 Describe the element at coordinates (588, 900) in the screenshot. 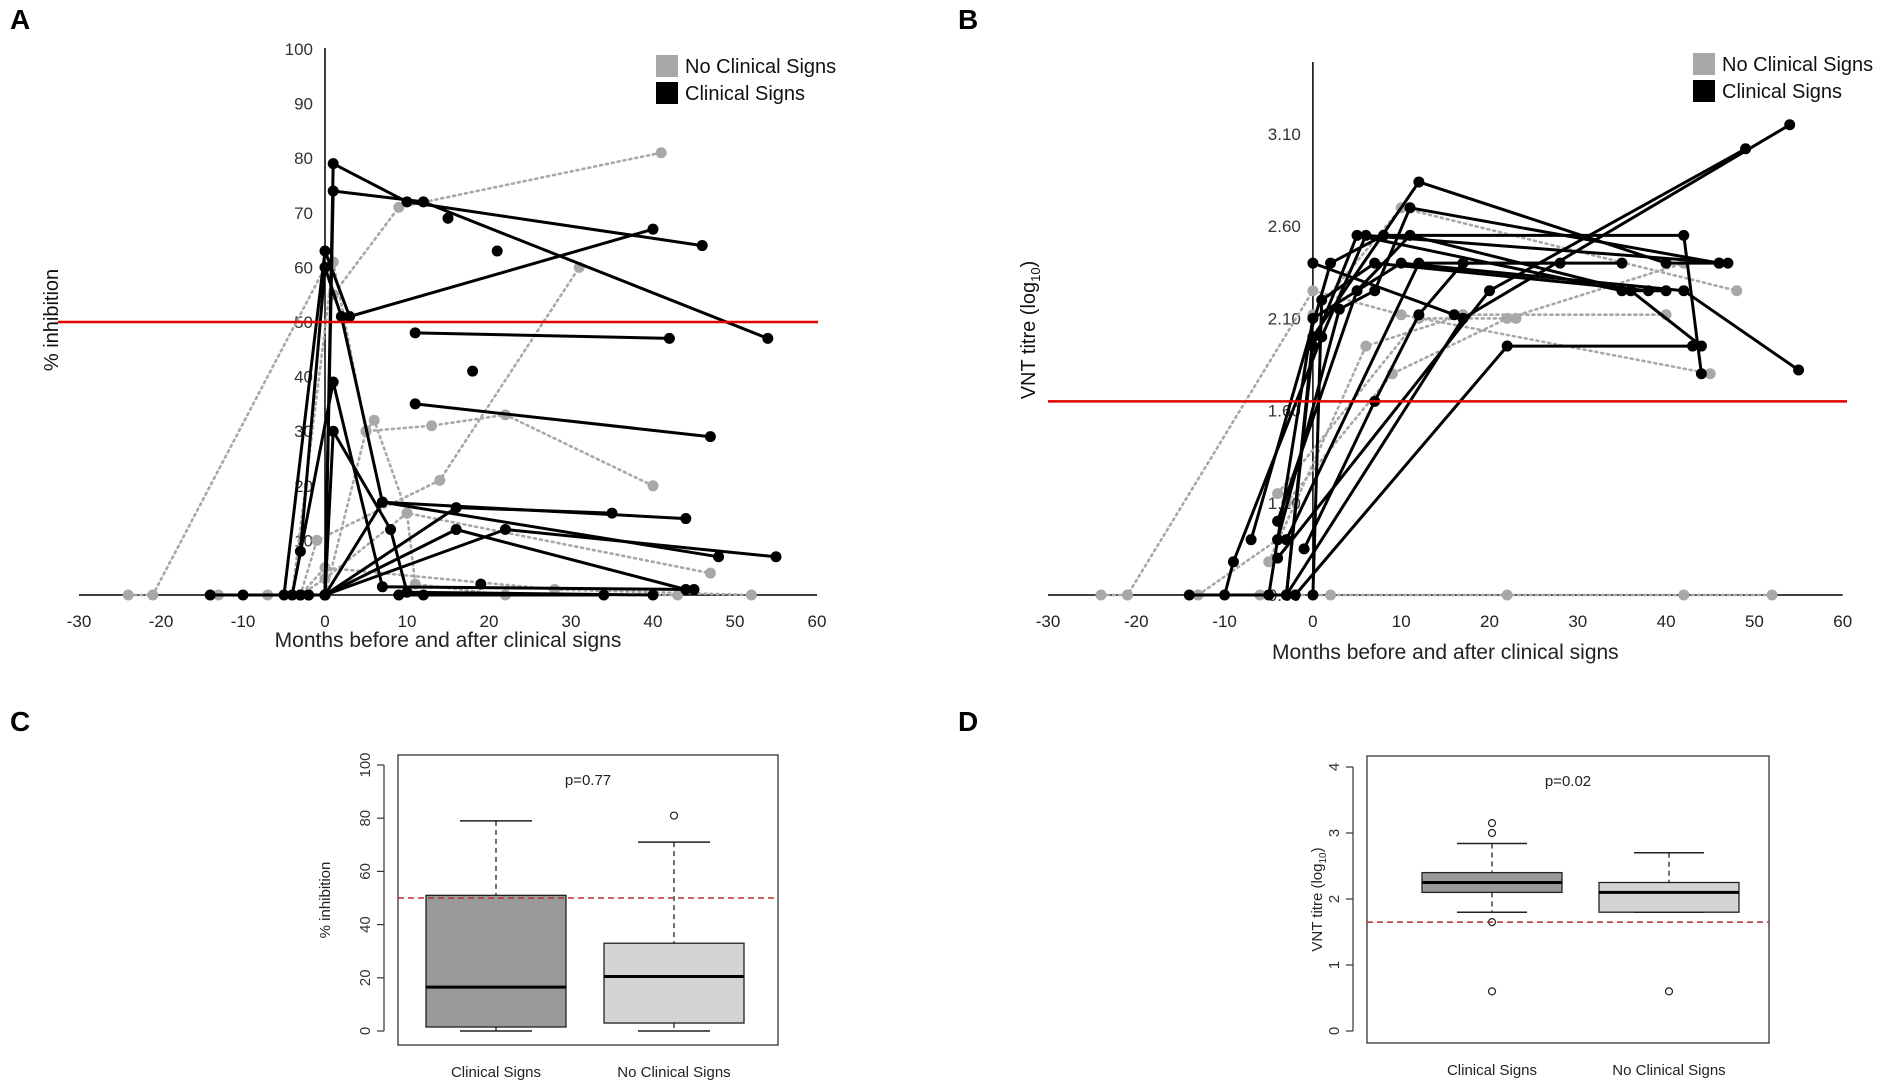

I see `chart-c-frame` at that location.